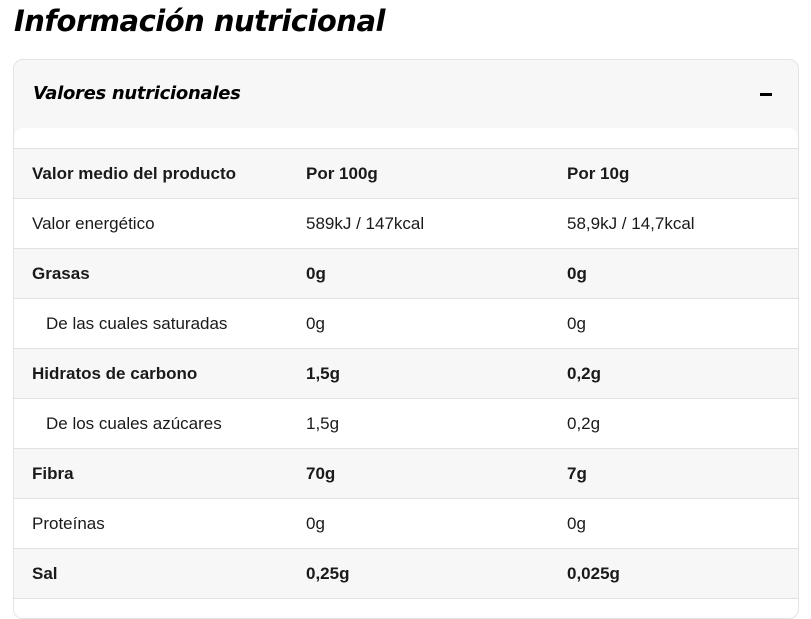  What do you see at coordinates (593, 573) in the screenshot?
I see `row-value-per10: 0,025g` at bounding box center [593, 573].